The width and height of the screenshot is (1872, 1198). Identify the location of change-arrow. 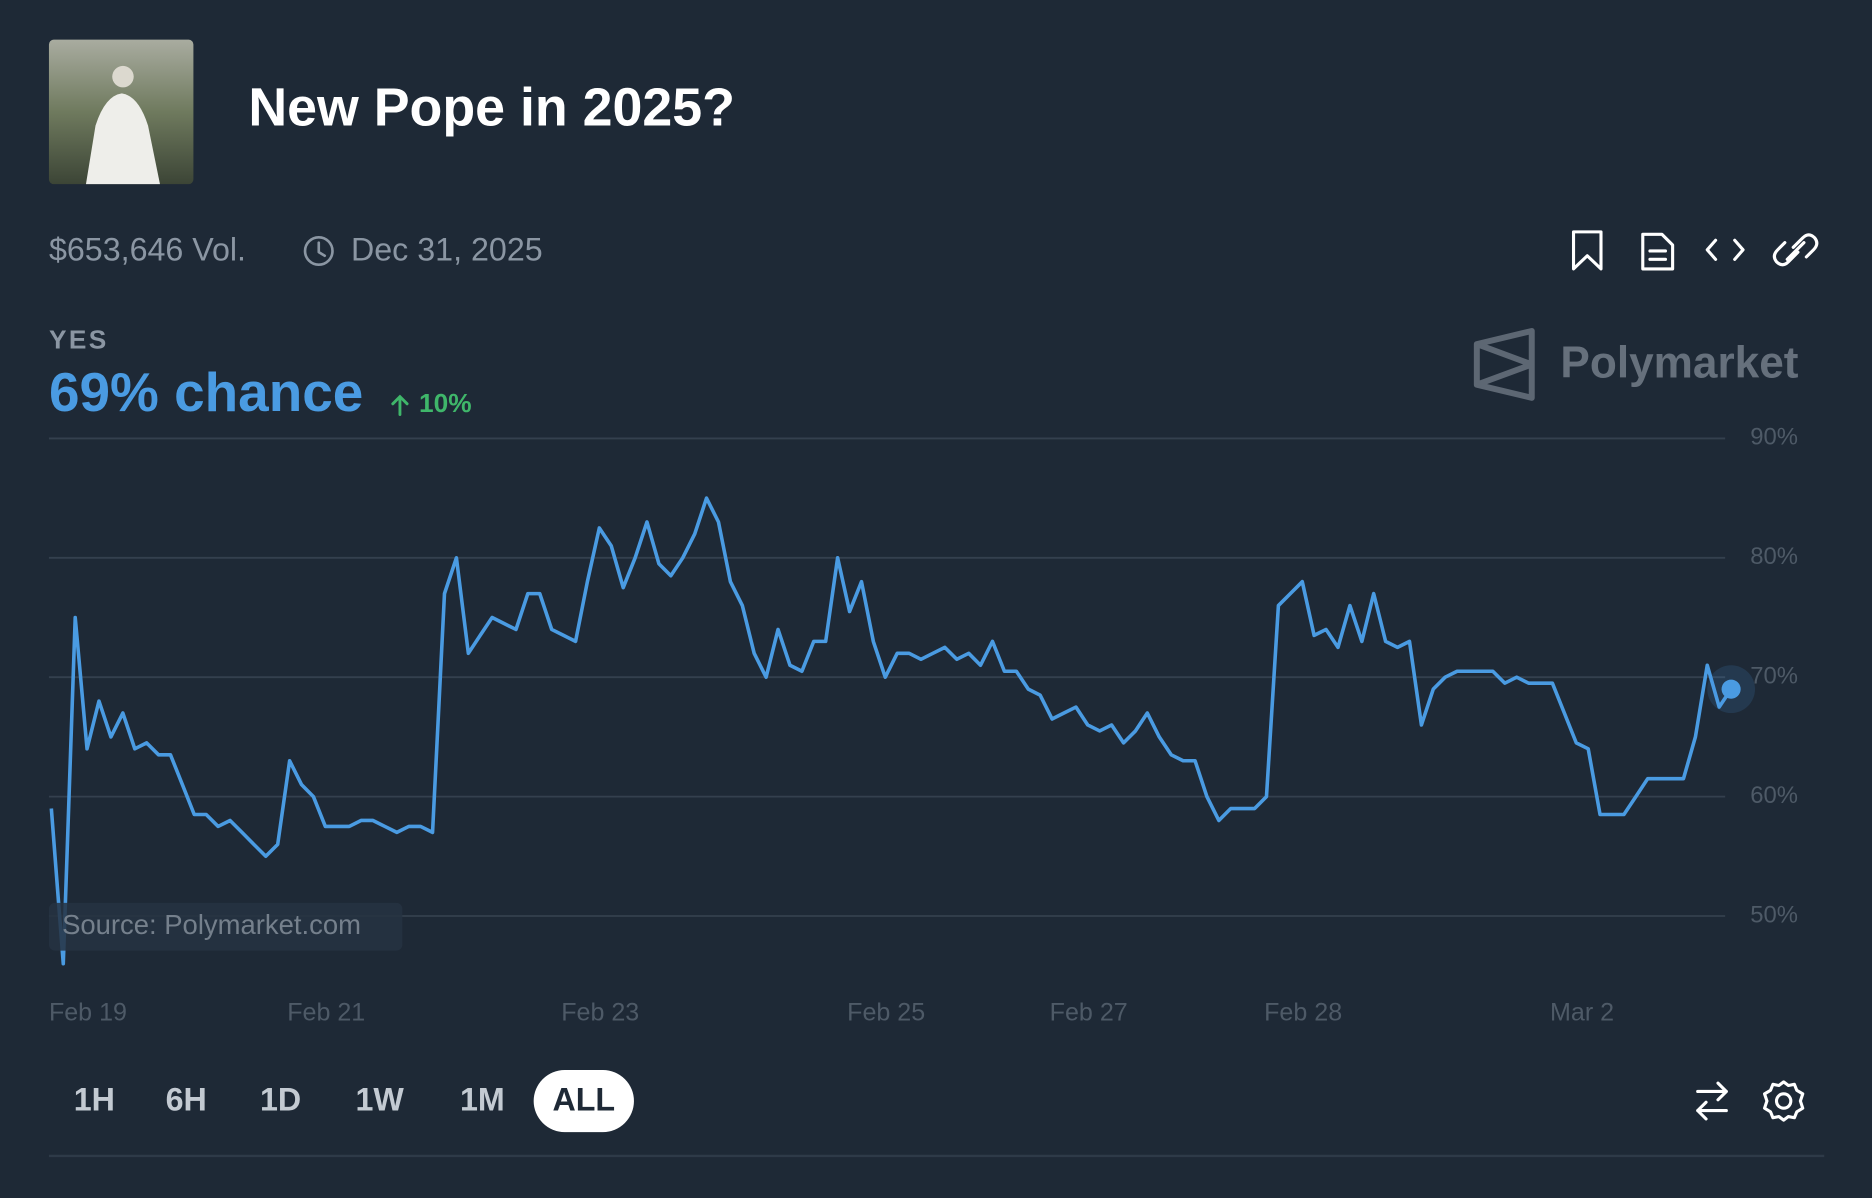
(400, 405).